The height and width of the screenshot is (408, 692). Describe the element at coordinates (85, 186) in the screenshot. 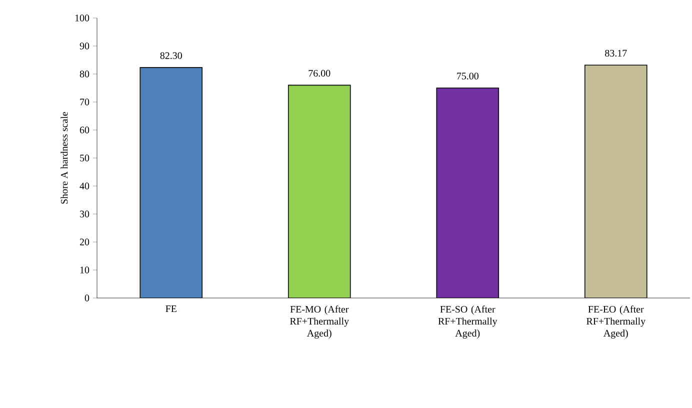

I see `y-tick-label: 40` at that location.